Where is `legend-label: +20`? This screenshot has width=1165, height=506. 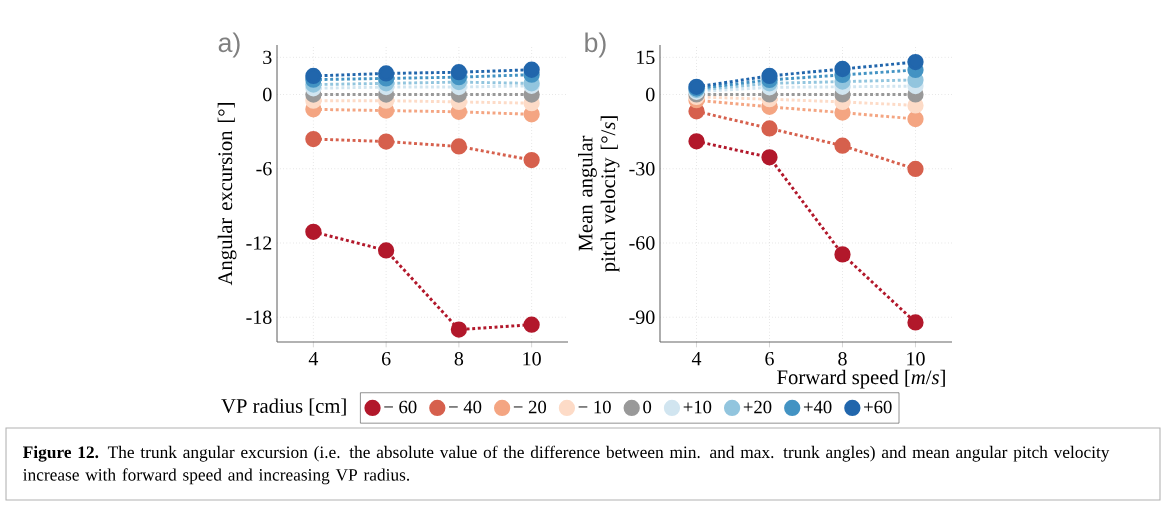
legend-label: +20 is located at coordinates (757, 407).